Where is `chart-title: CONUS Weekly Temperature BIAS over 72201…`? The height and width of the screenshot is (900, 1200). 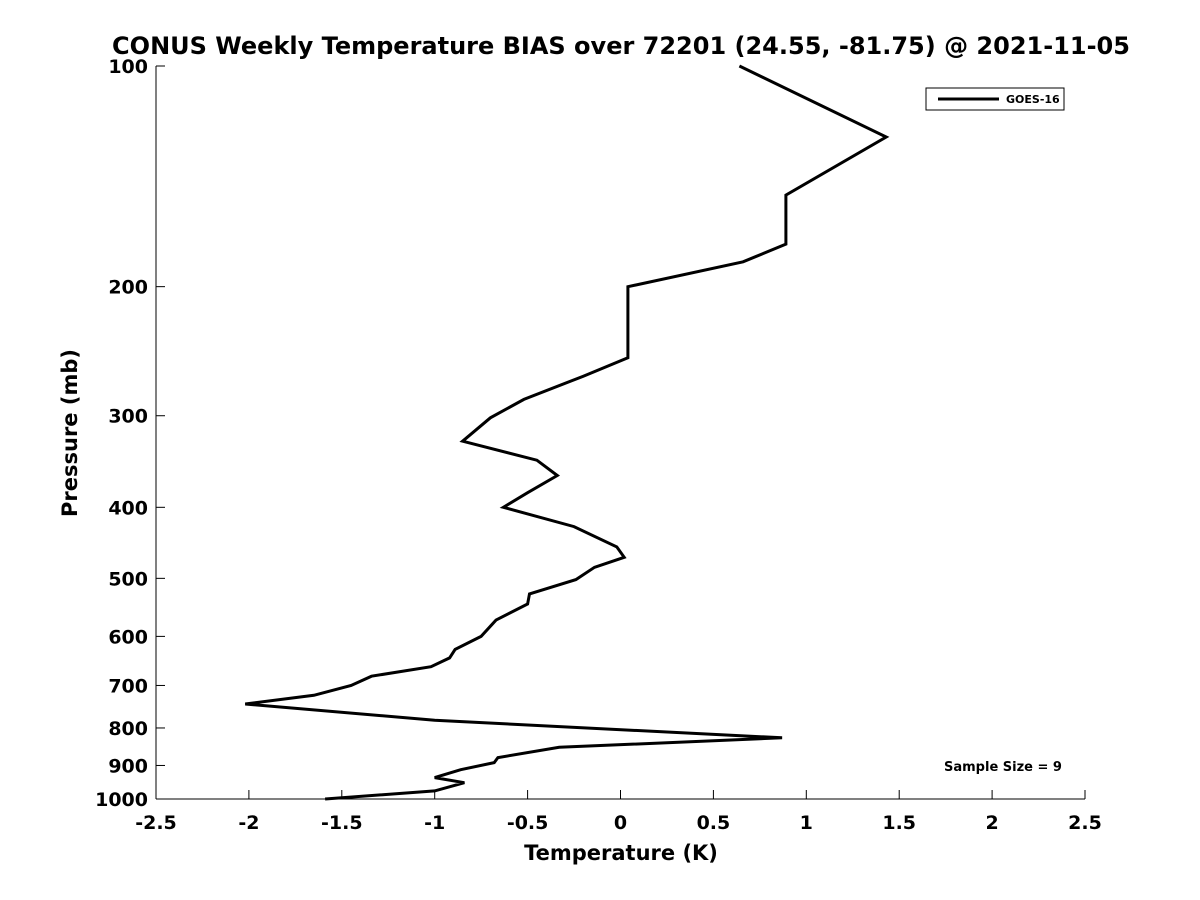
chart-title: CONUS Weekly Temperature BIAS over 72201… is located at coordinates (621, 46).